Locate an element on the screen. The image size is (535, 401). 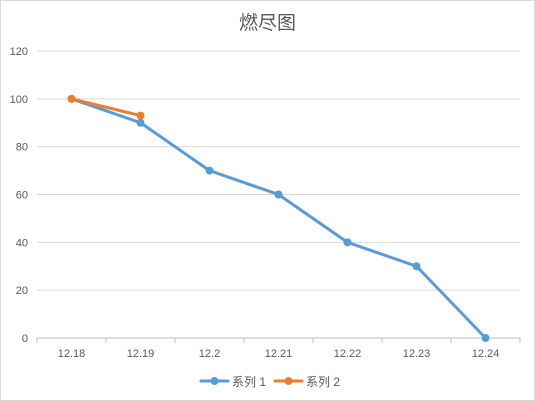
y-tick-label: 0 is located at coordinates (25, 339).